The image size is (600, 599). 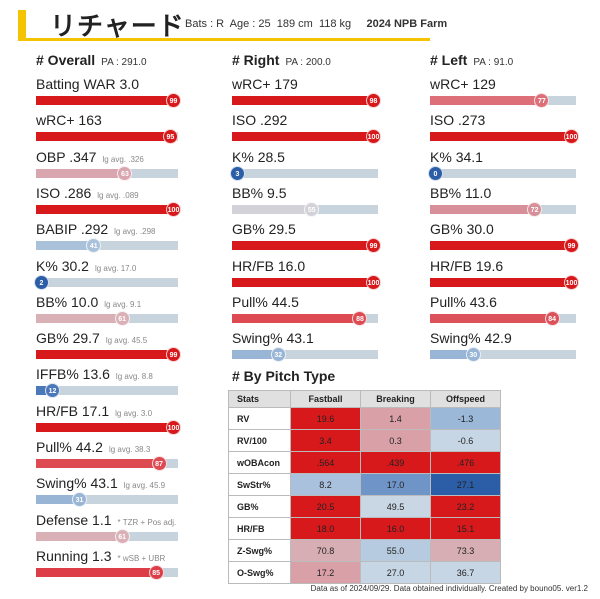 What do you see at coordinates (309, 120) in the screenshot?
I see `stat-label: ISO .292` at bounding box center [309, 120].